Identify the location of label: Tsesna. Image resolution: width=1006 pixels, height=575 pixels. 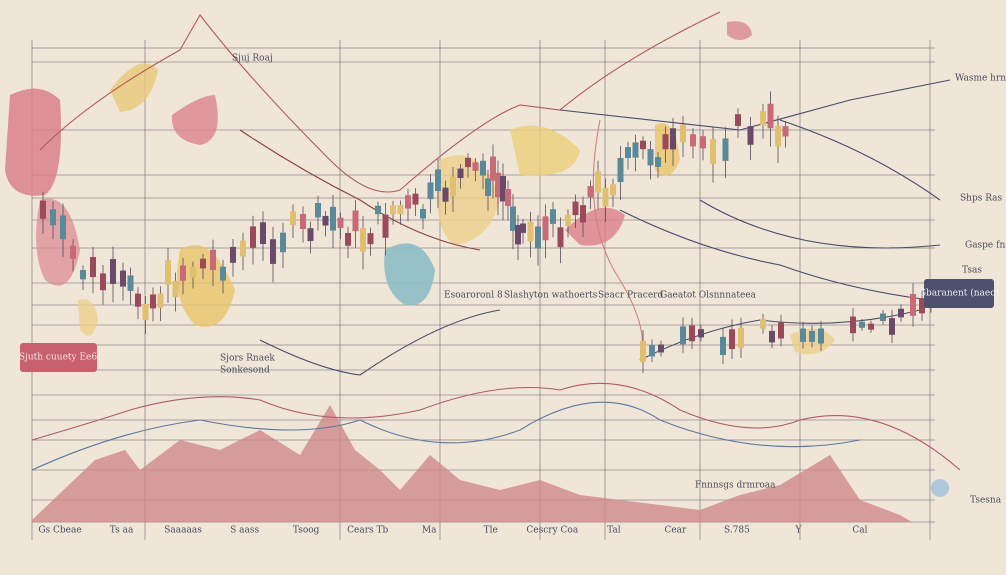
(986, 501).